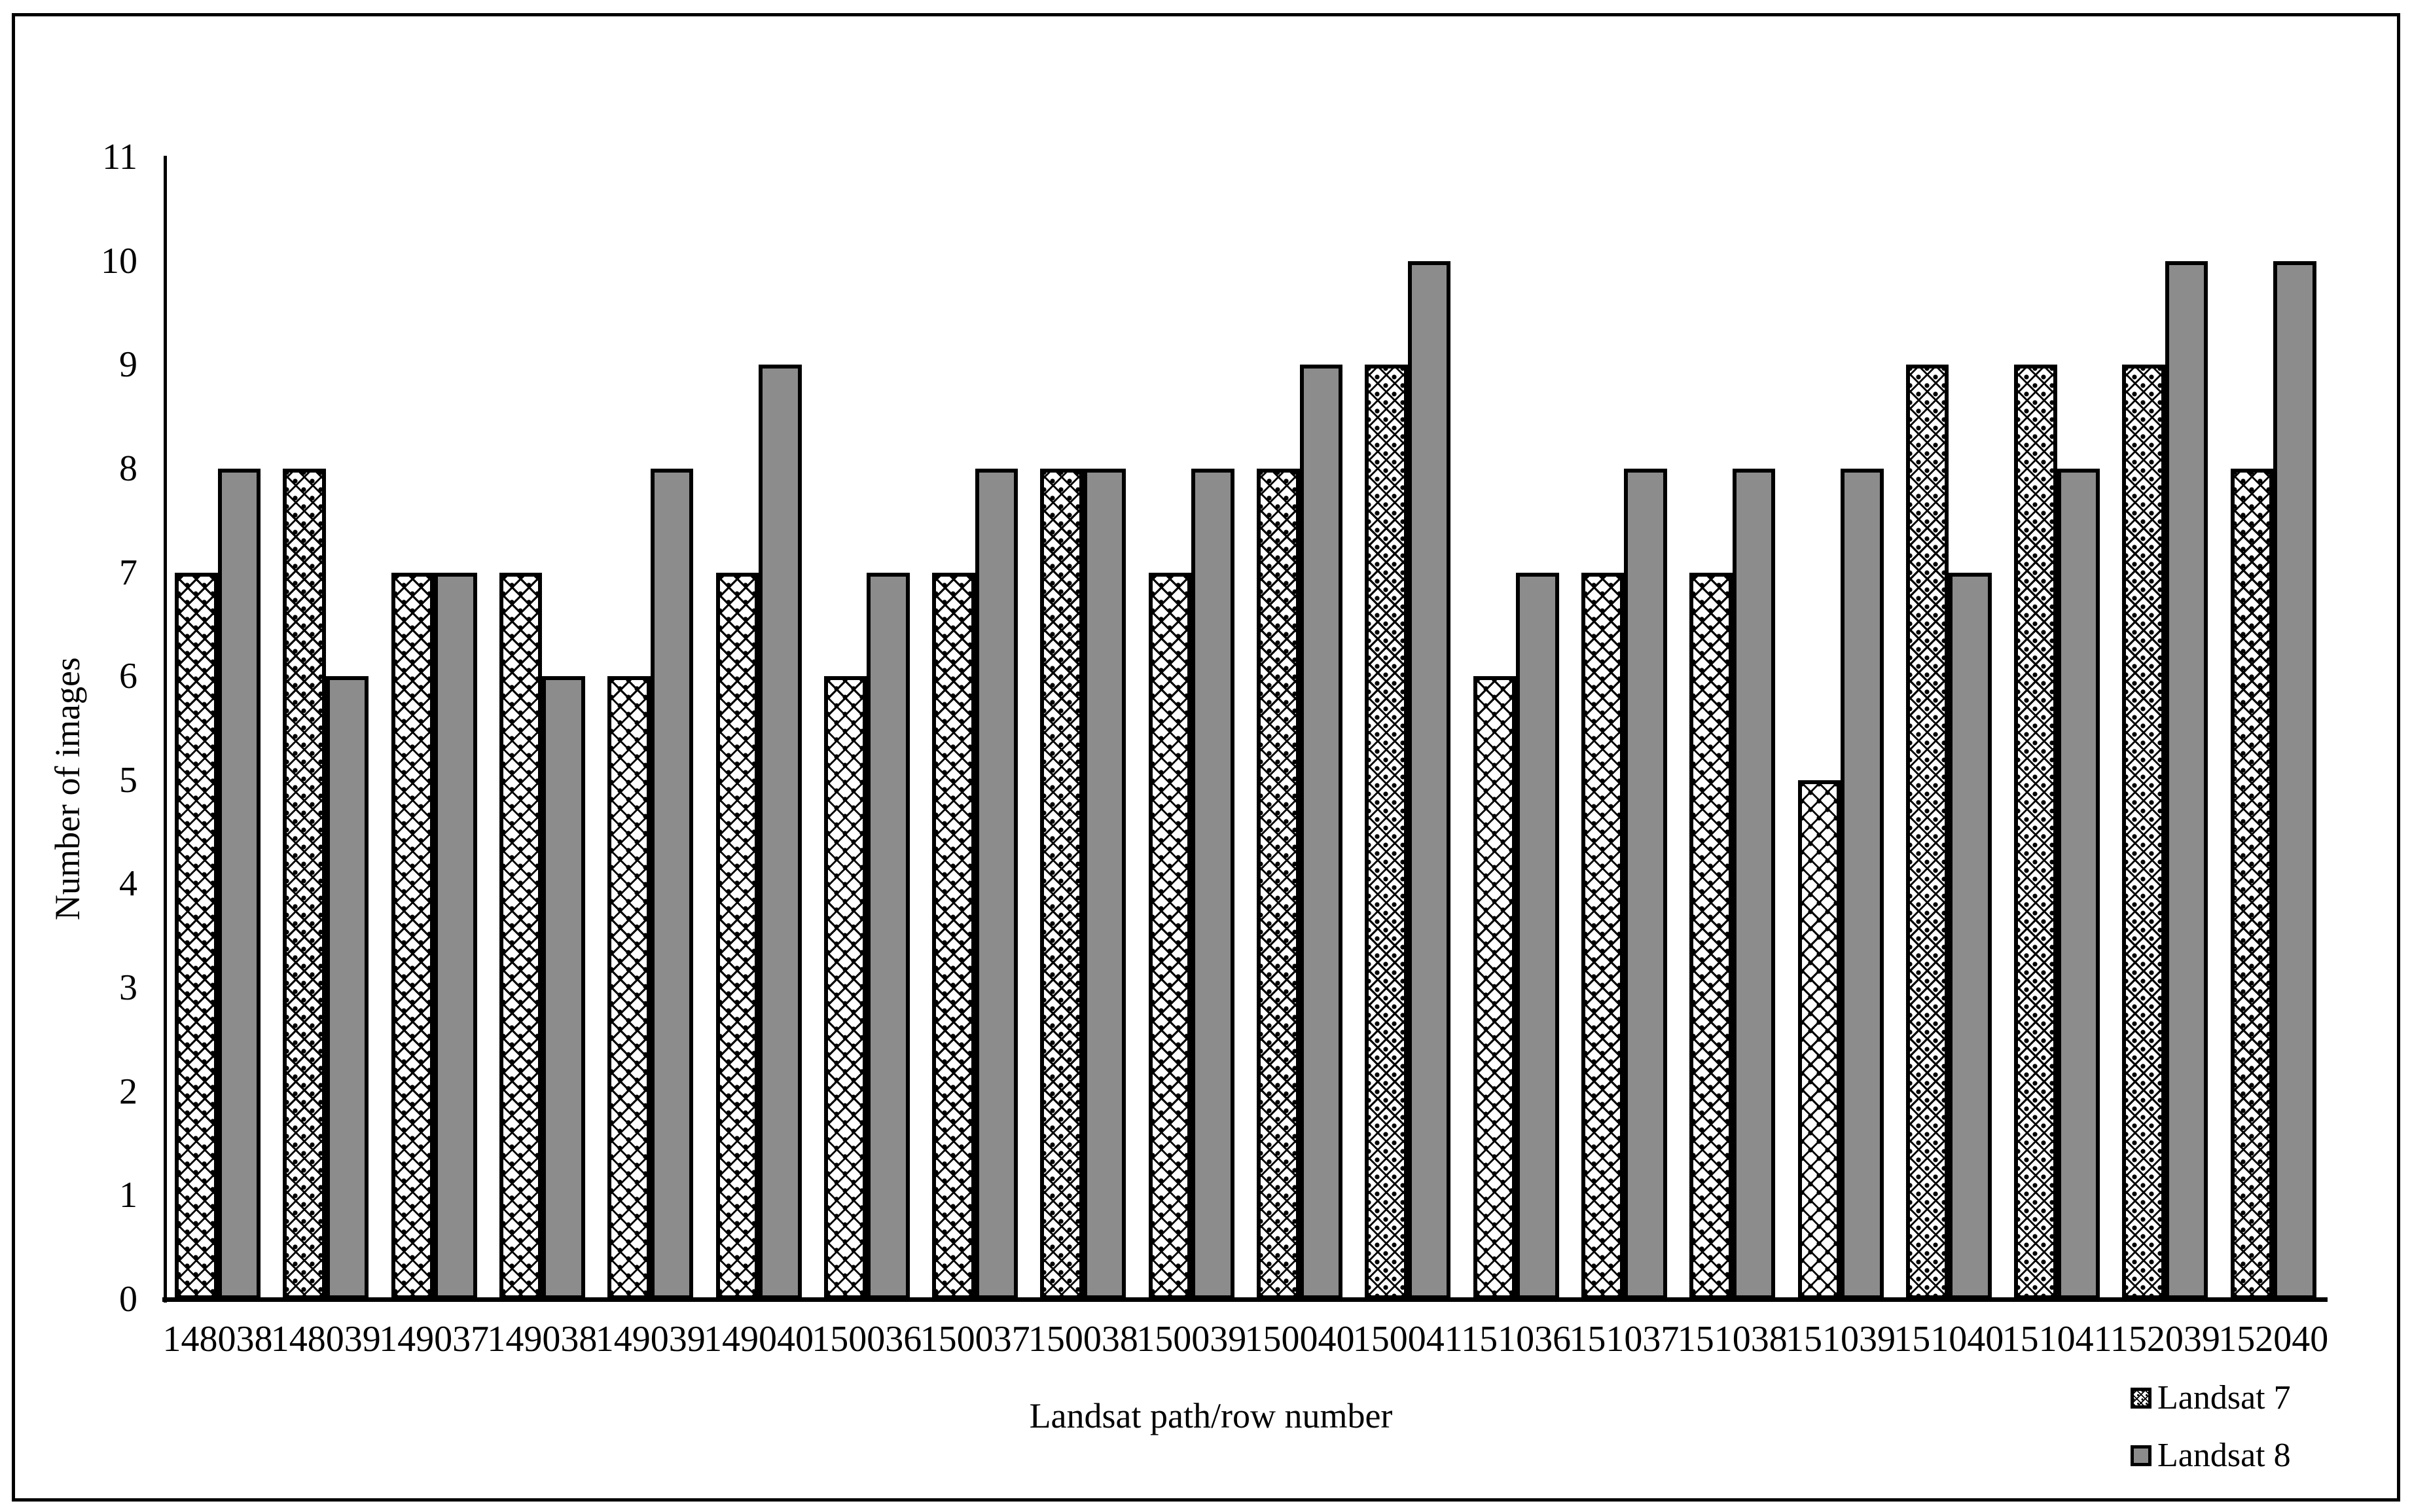 The height and width of the screenshot is (1512, 2412). What do you see at coordinates (1278, 883) in the screenshot?
I see `bar-150040-landsat7` at bounding box center [1278, 883].